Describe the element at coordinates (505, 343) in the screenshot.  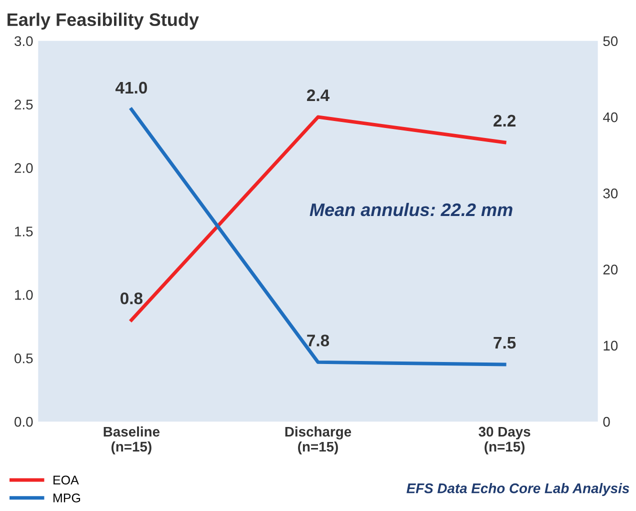
I see `data-label: 7.5` at that location.